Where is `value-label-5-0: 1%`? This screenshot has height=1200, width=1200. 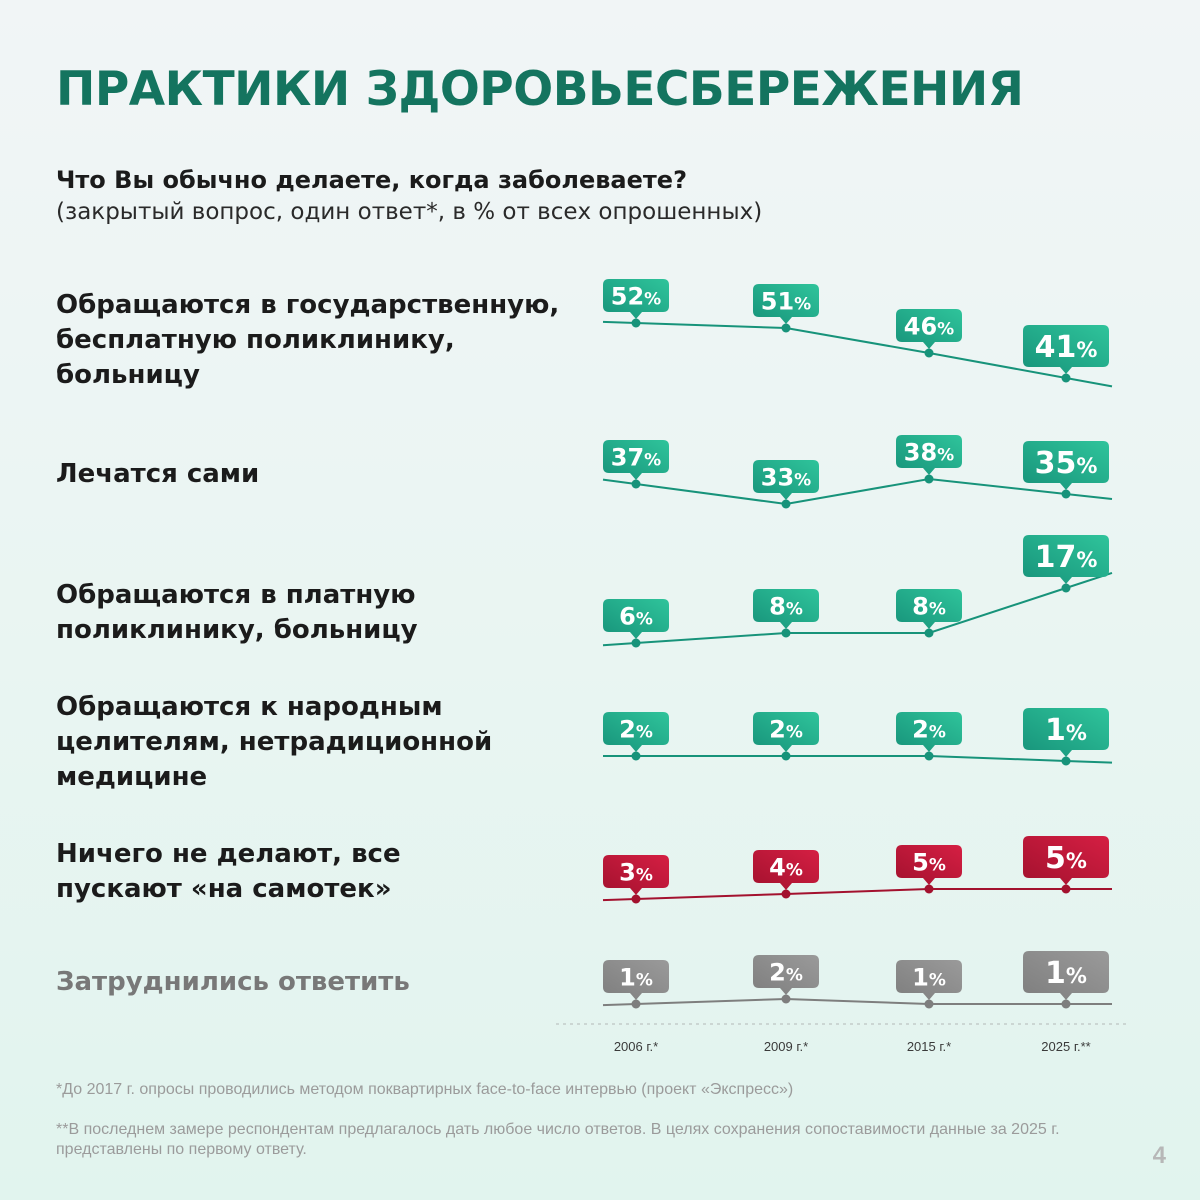
value-label-5-0: 1% is located at coordinates (636, 978).